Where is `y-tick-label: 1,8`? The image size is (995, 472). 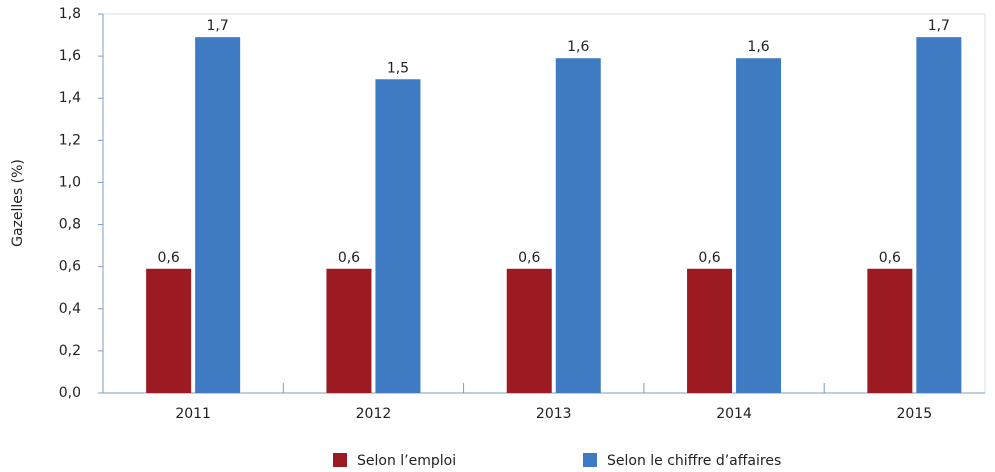
y-tick-label: 1,8 is located at coordinates (70, 14).